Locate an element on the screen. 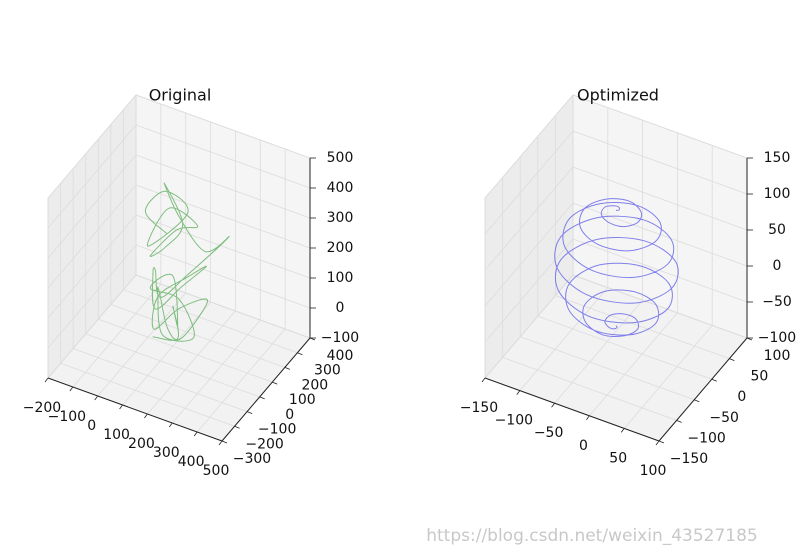 Image resolution: width=800 pixels, height=557 pixels. x-tick-label: −150 is located at coordinates (479, 408).